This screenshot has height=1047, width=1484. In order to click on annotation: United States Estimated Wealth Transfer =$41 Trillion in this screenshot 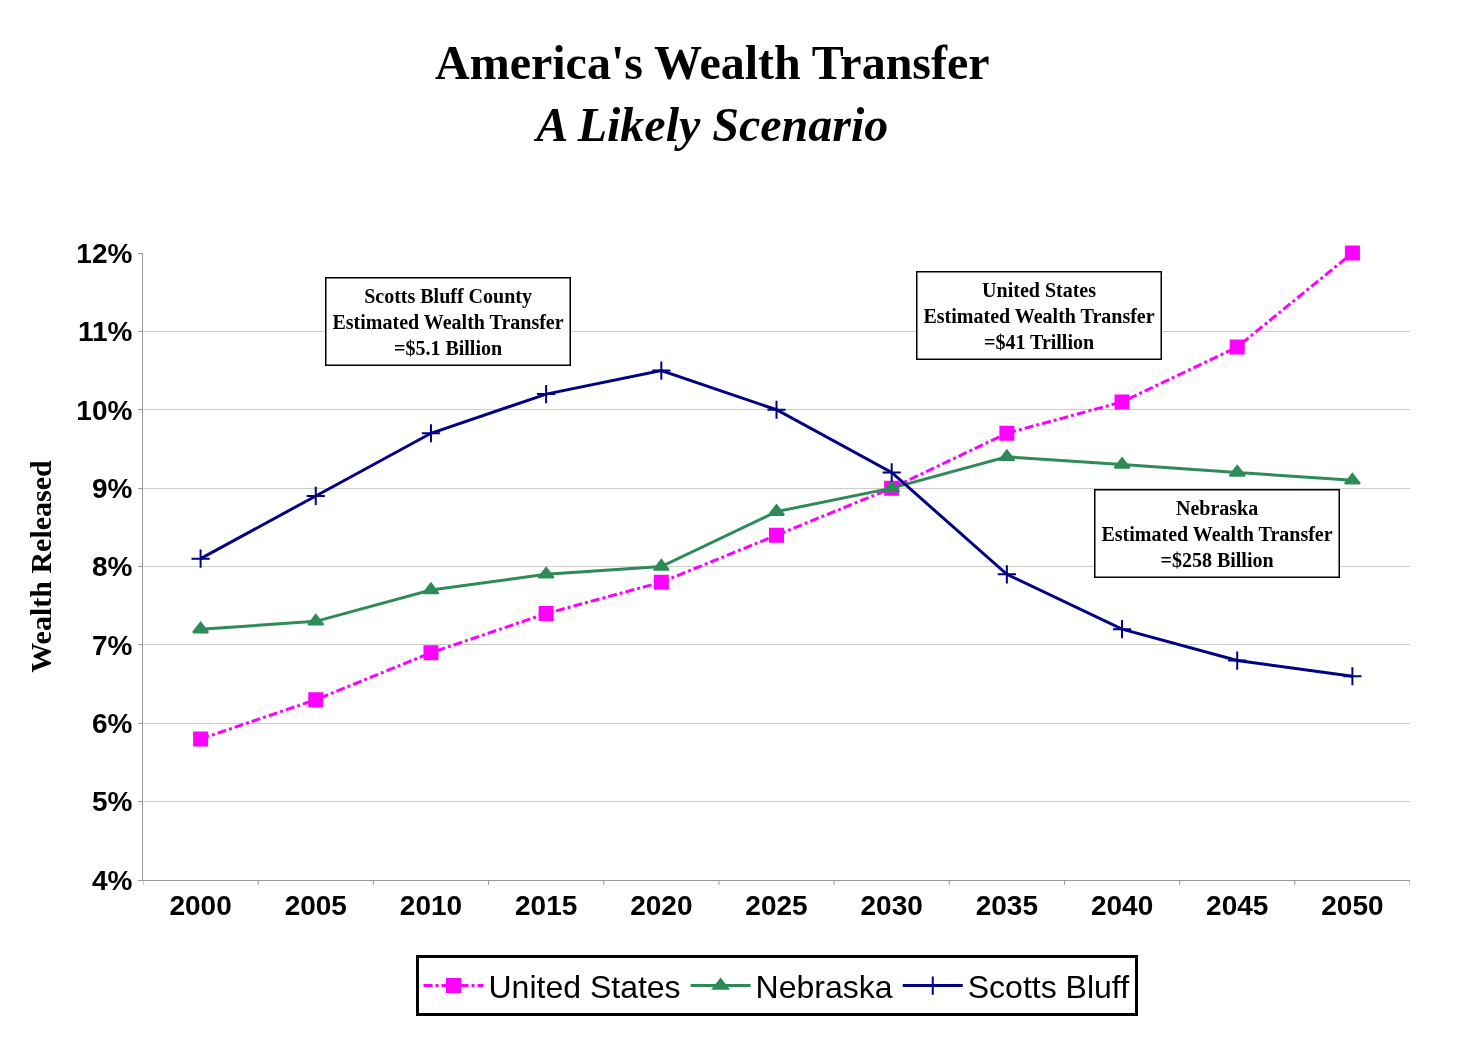, I will do `click(1039, 315)`.